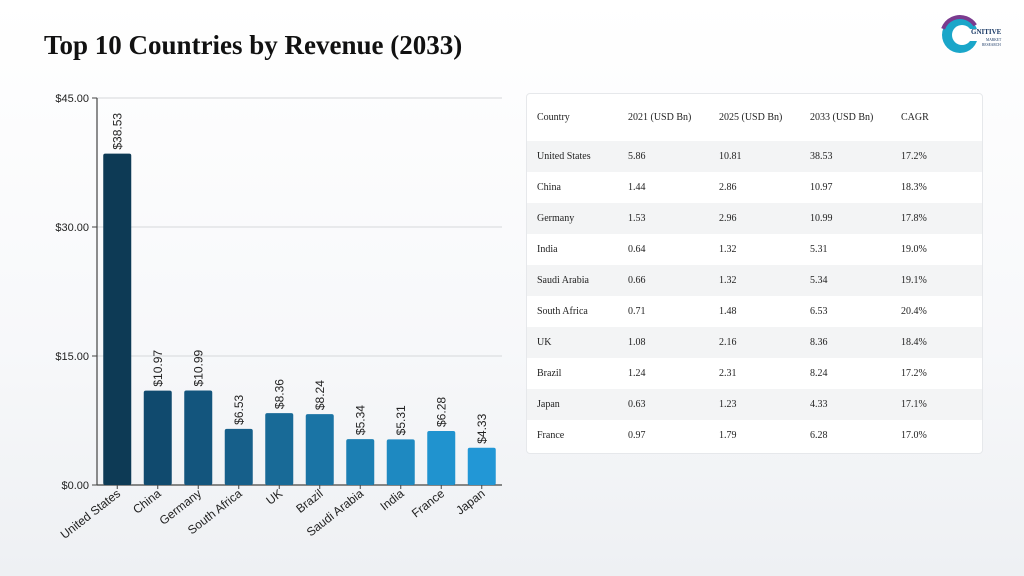  Describe the element at coordinates (637, 156) in the screenshot. I see `cell-2021: 5.86` at that location.